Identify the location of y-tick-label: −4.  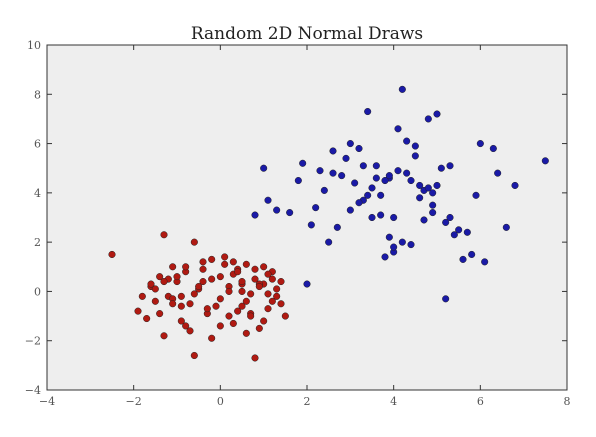
(33, 390).